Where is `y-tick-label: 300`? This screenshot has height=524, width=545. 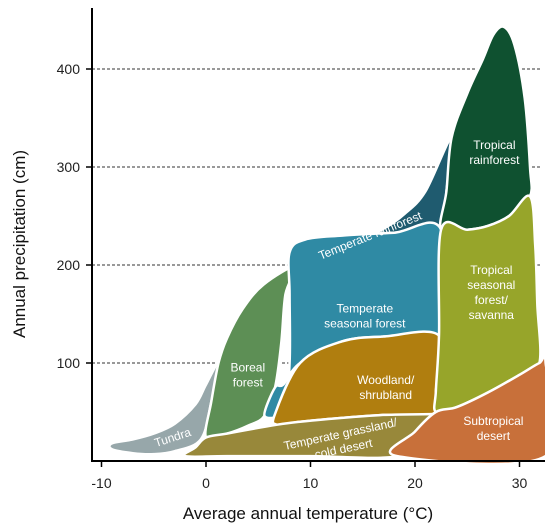
y-tick-label: 300 is located at coordinates (69, 167).